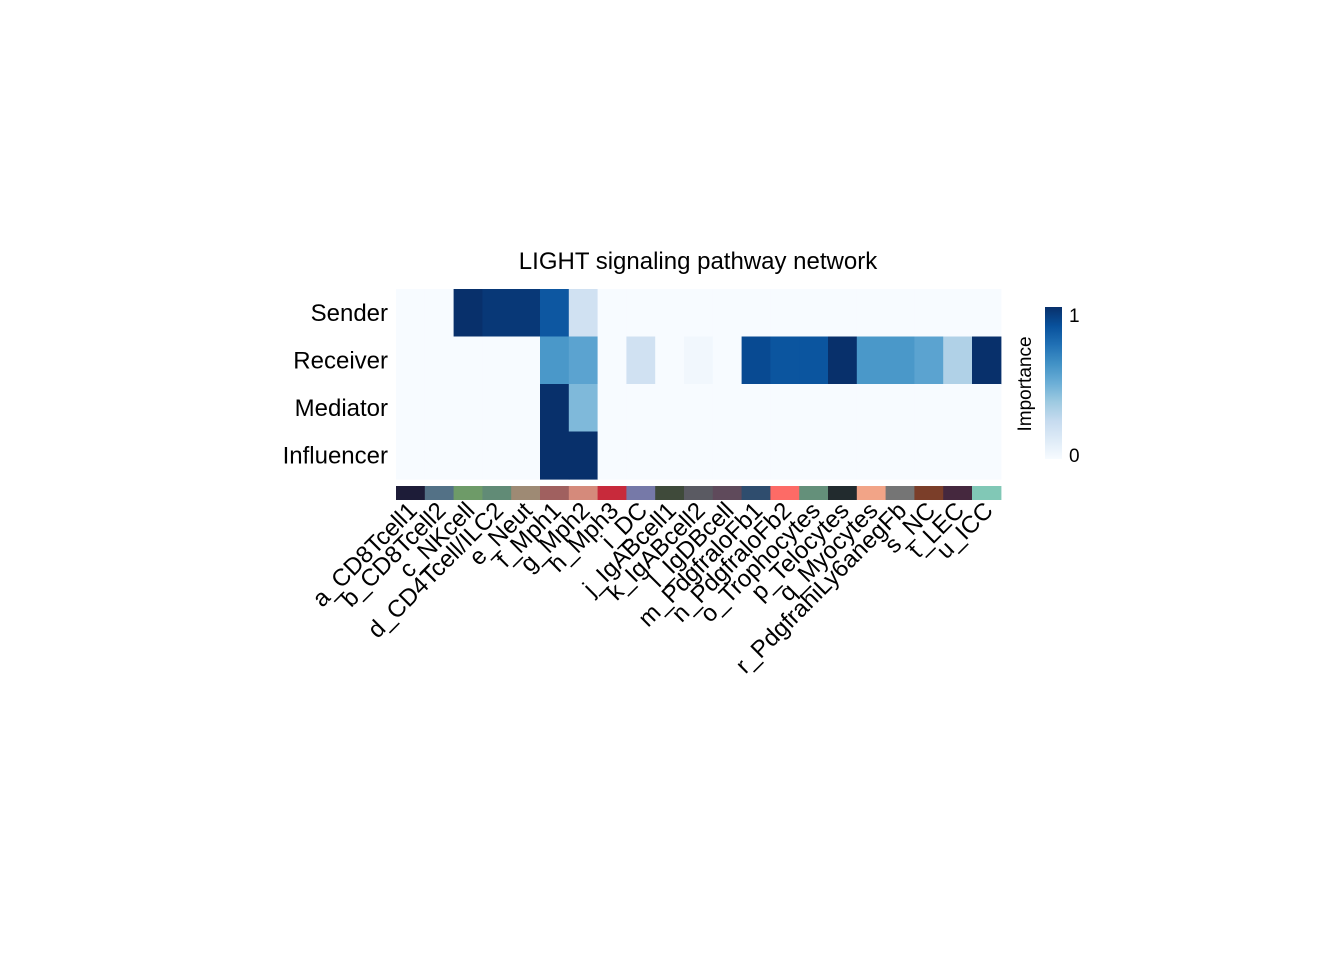 This screenshot has height=960, width=1344. Describe the element at coordinates (349, 313) in the screenshot. I see `row-label: Sender` at that location.